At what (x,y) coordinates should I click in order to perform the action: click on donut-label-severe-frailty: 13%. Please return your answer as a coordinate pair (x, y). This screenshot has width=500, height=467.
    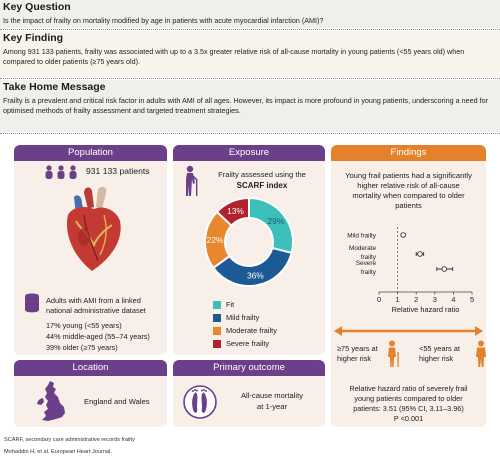
    Looking at the image, I should click on (235, 211).